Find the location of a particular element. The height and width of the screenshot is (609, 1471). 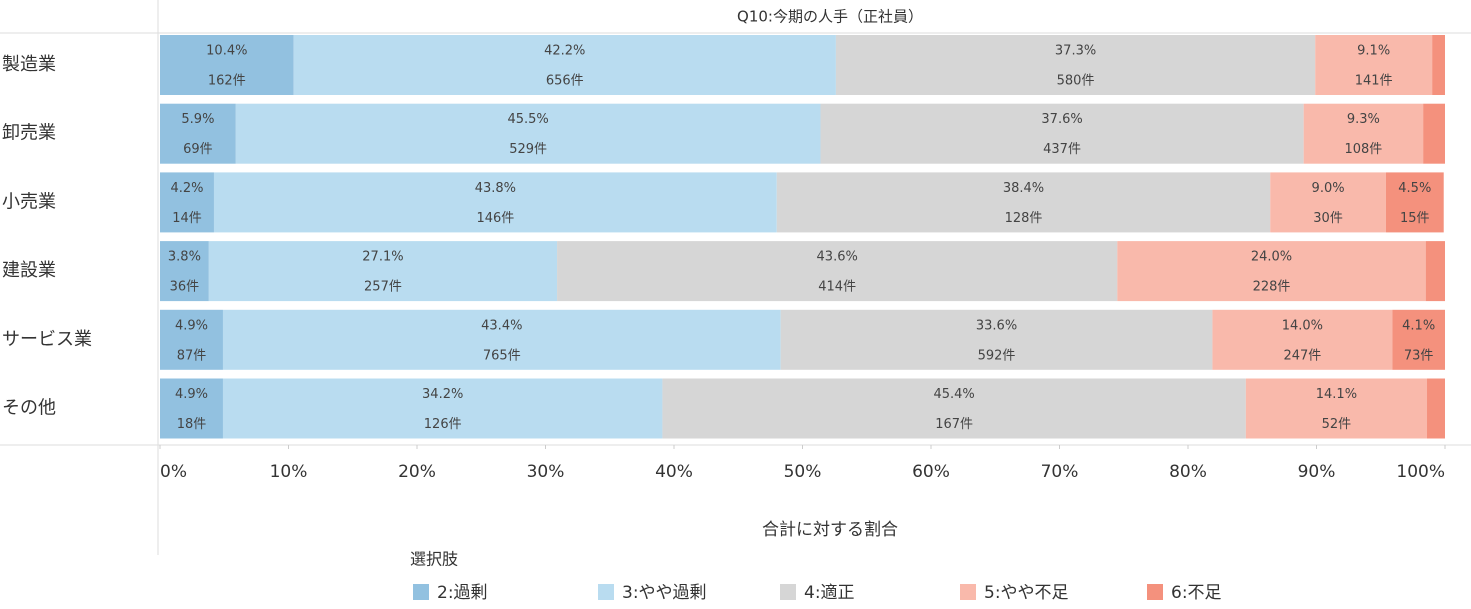

count-label: 14件 is located at coordinates (187, 218).